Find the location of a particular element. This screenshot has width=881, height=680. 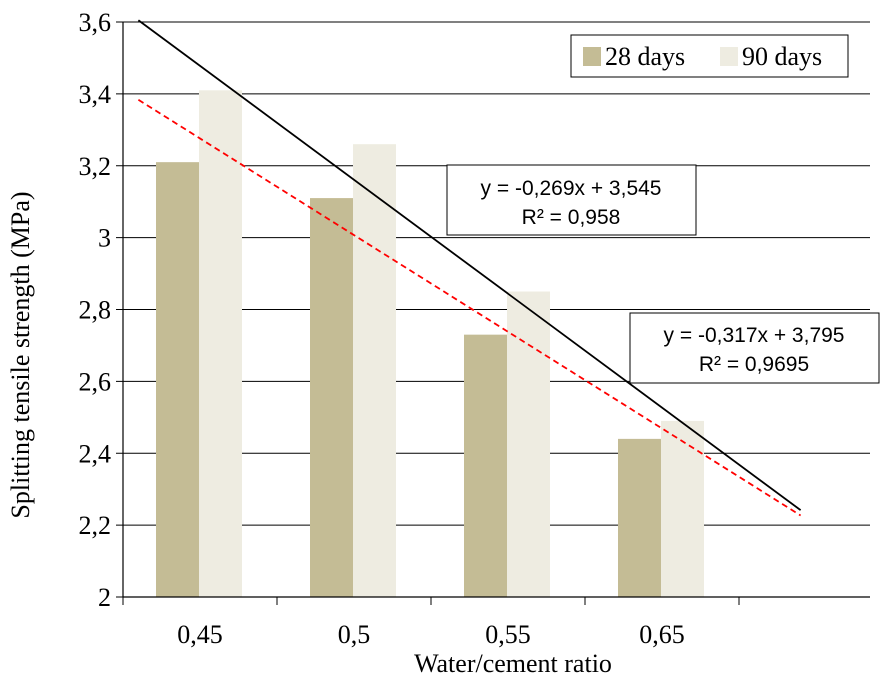

y-tick-label: 3,4 is located at coordinates (95, 94).